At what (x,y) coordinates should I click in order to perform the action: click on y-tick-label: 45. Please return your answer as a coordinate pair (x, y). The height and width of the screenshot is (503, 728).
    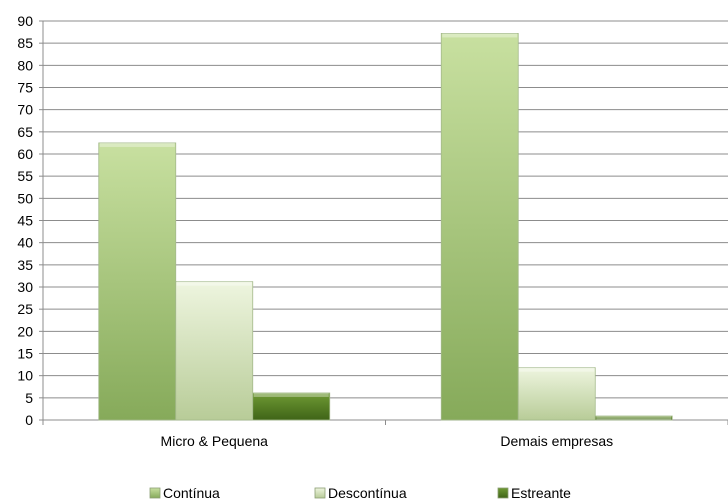
    Looking at the image, I should click on (25, 221).